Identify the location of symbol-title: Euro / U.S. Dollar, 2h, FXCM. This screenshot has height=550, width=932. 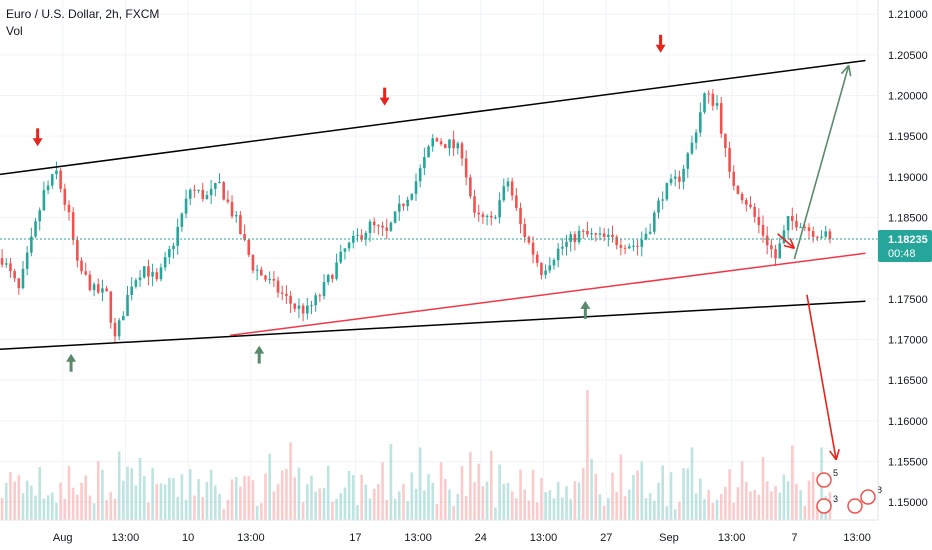
(83, 14).